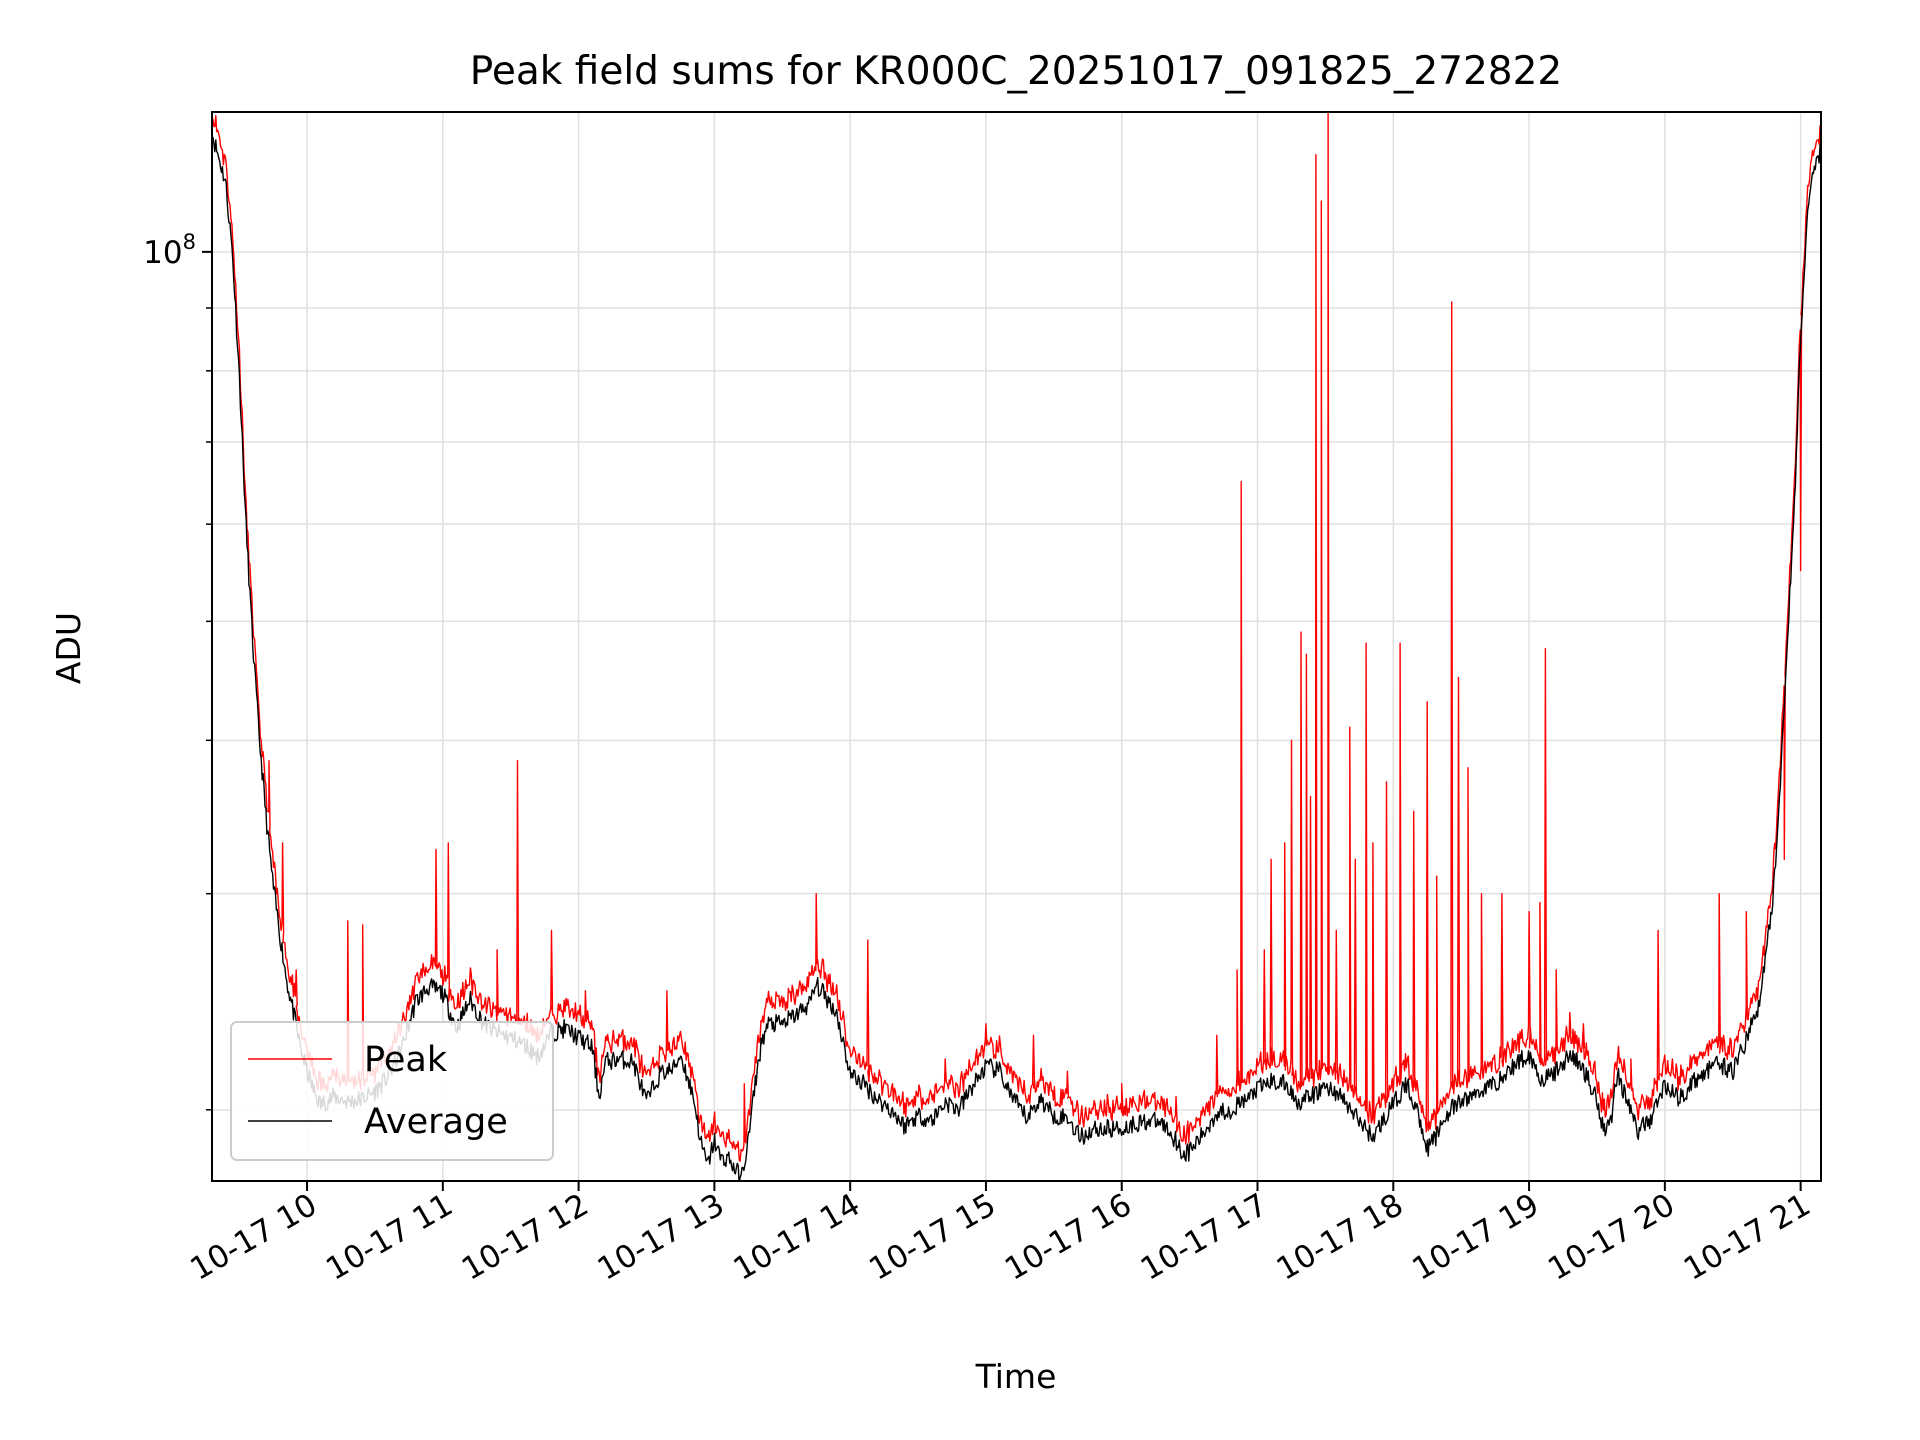 This screenshot has width=1920, height=1440. What do you see at coordinates (436, 1122) in the screenshot?
I see `legend-label-average: Average` at bounding box center [436, 1122].